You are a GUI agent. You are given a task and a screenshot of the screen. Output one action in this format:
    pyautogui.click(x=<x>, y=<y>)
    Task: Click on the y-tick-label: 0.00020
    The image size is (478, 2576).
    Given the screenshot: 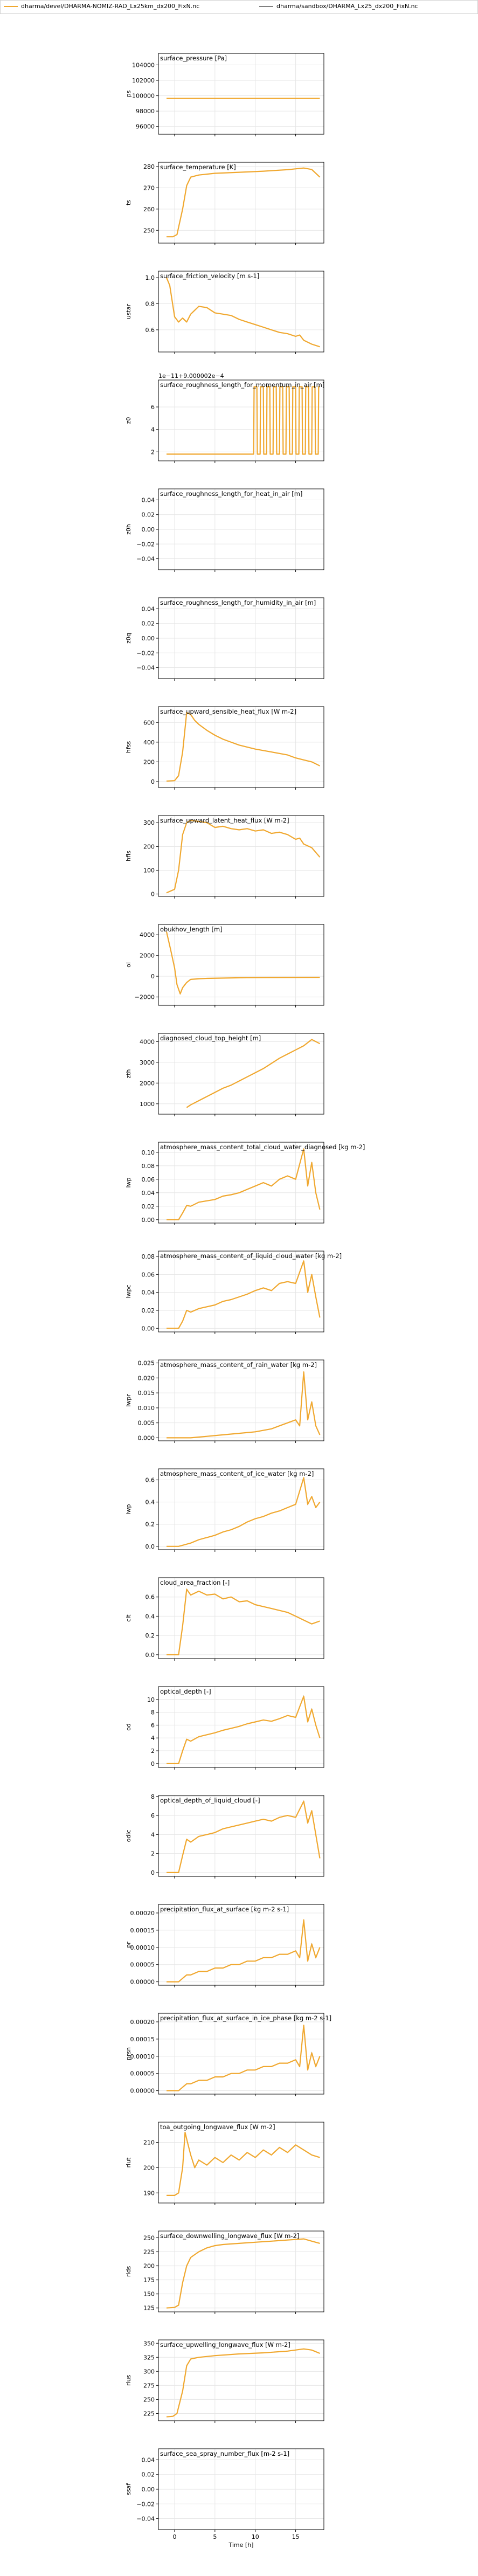 What is the action you would take?
    pyautogui.click(x=142, y=1913)
    